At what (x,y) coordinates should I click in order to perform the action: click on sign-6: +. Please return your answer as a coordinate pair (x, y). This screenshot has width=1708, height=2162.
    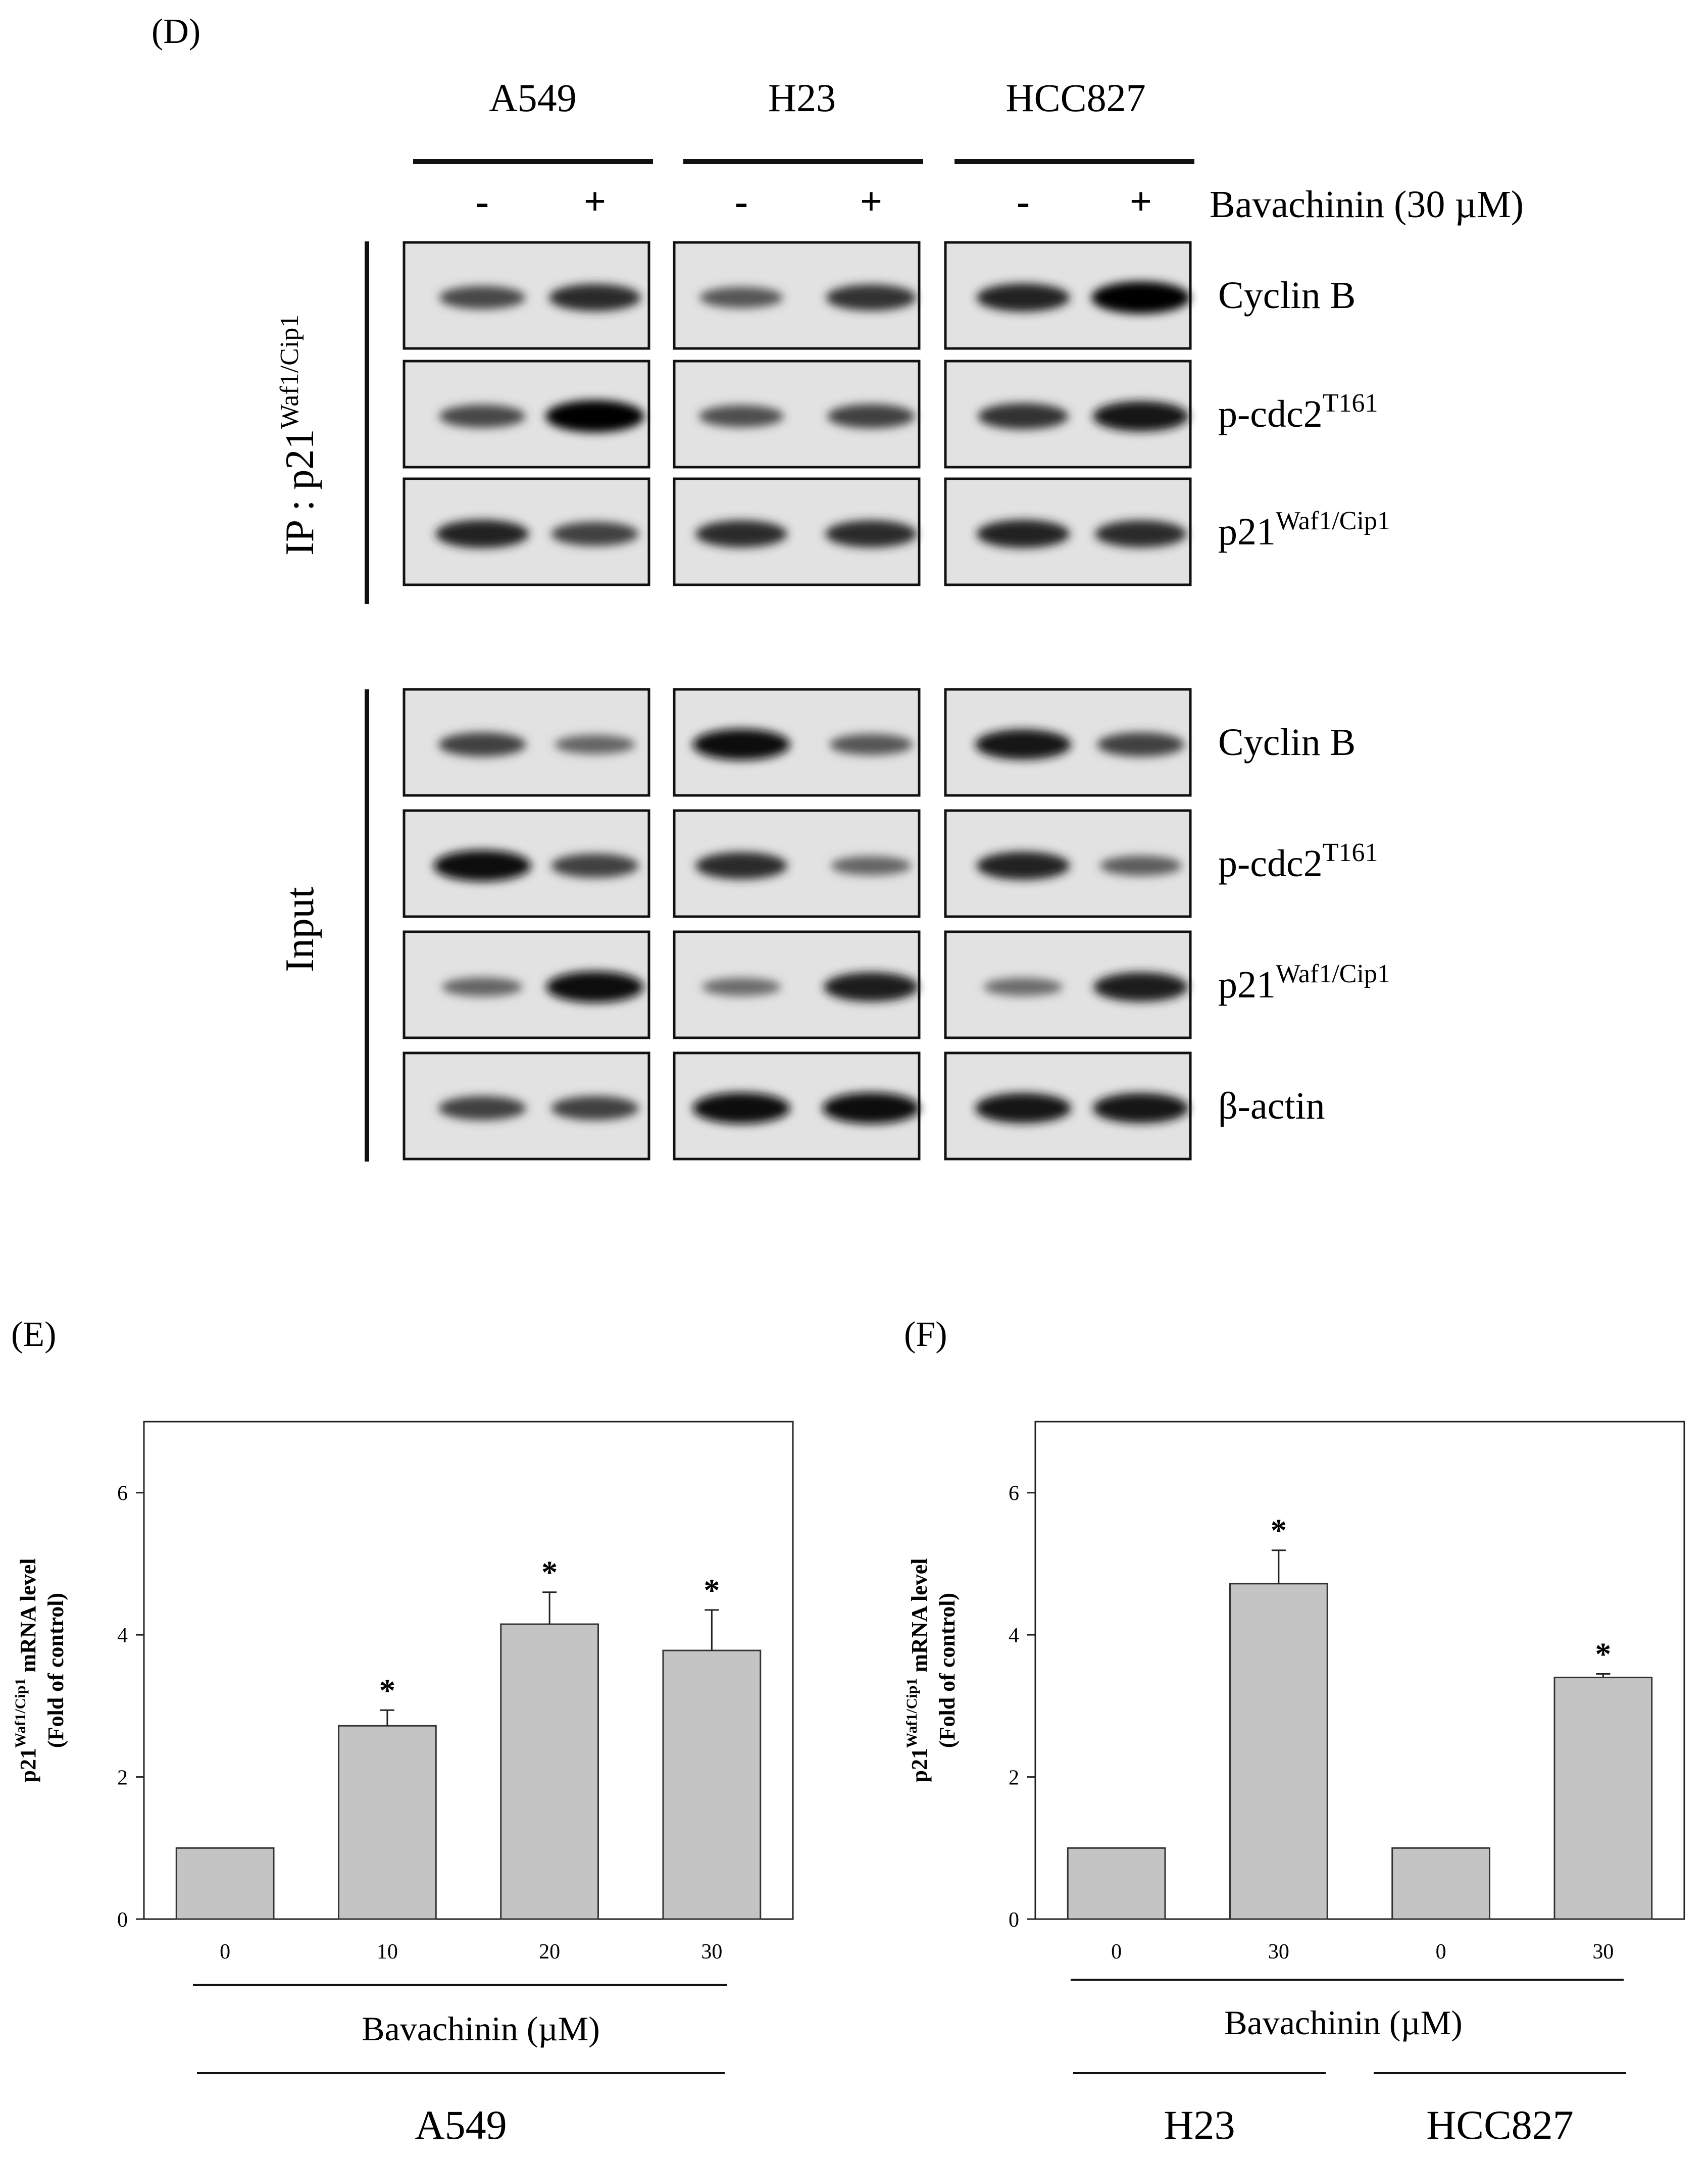
    Looking at the image, I should click on (1141, 201).